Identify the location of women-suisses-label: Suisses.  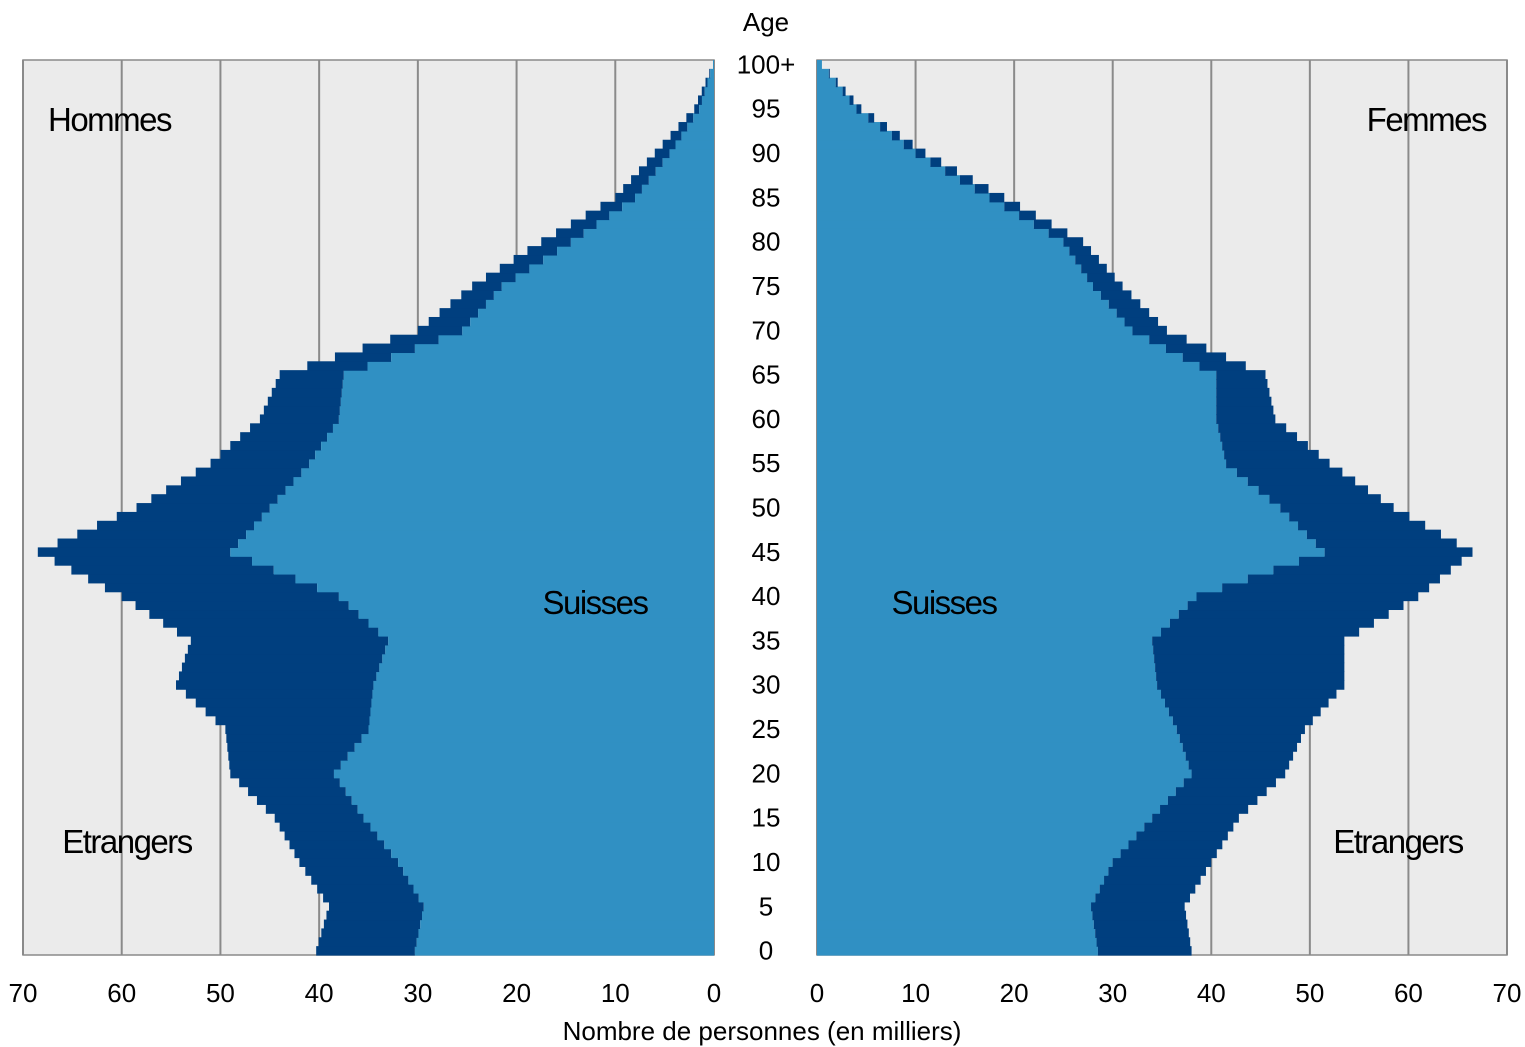
(944, 602).